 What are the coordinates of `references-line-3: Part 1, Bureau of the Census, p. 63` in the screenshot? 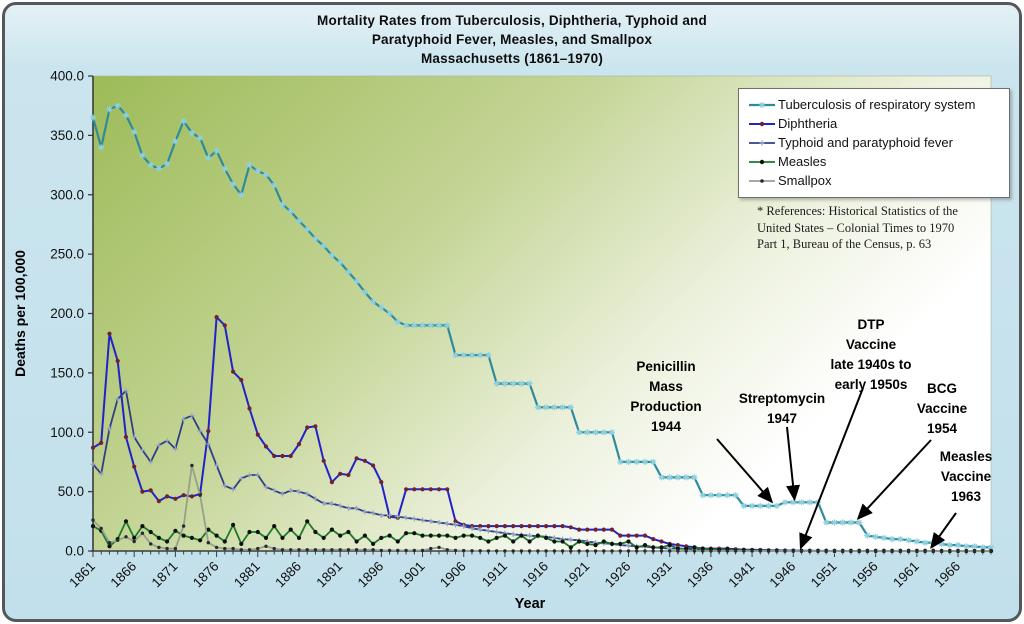 It's located at (844, 244).